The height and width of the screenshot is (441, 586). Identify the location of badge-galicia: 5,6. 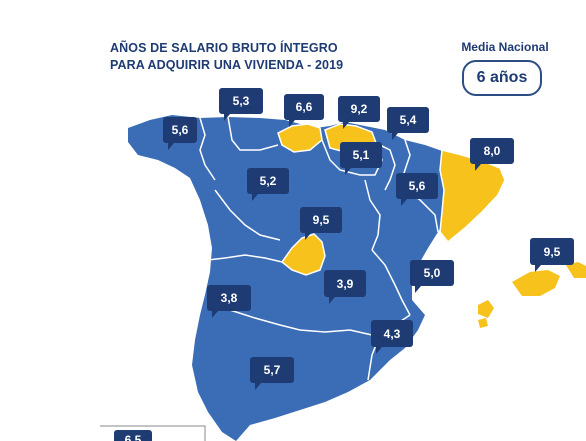
(180, 133).